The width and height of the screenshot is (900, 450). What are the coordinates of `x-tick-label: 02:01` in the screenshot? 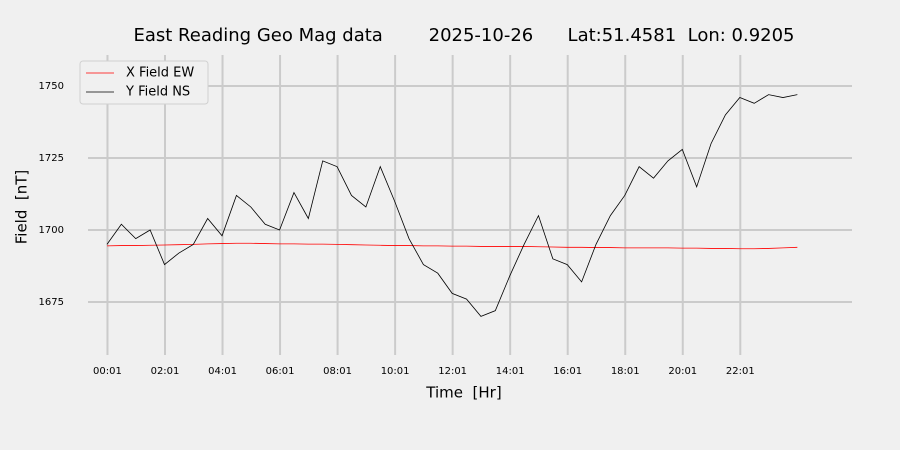 It's located at (165, 371).